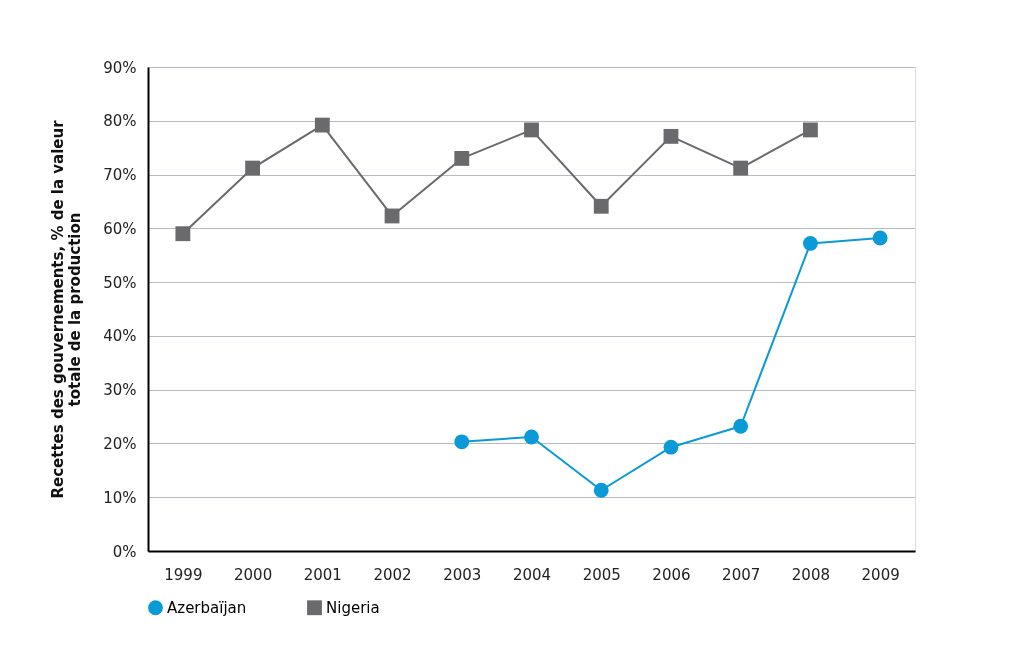 This screenshot has height=666, width=1016. I want to click on y-tick-label: 40%, so click(120, 336).